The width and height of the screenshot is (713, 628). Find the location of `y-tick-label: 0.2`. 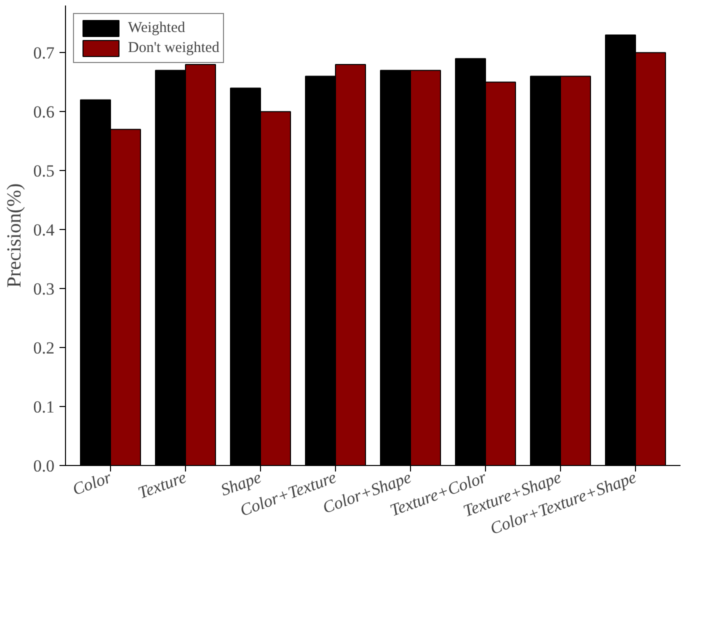

y-tick-label: 0.2 is located at coordinates (43, 348).